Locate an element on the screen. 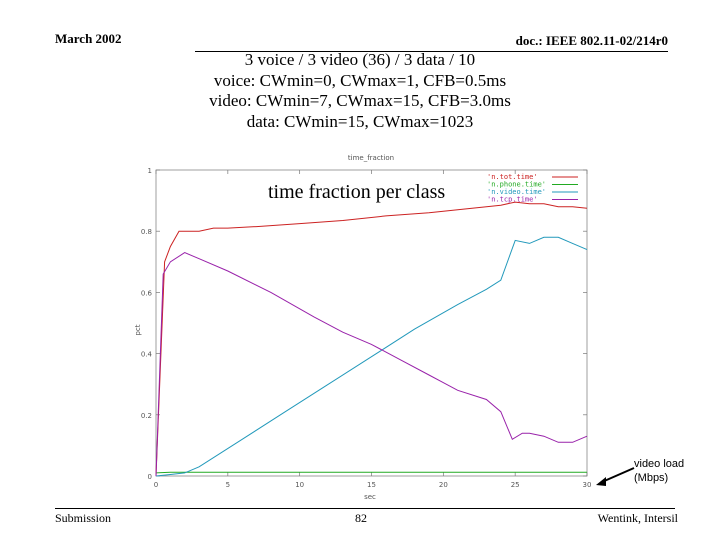 This screenshot has width=720, height=540. title-line-4: data: CWmin=15, CWmax=1023 is located at coordinates (360, 121).